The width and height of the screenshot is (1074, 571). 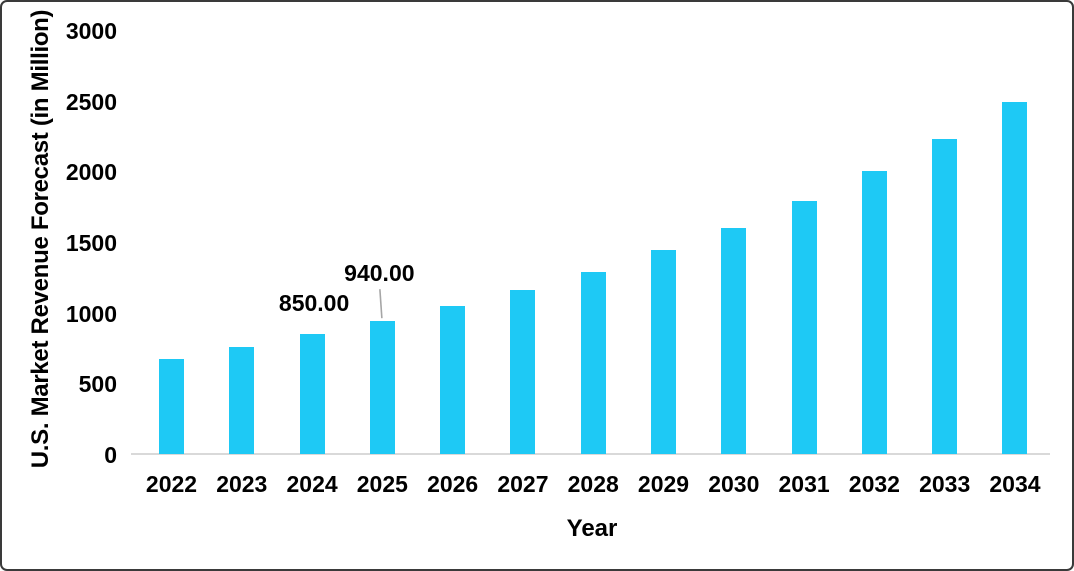 What do you see at coordinates (314, 302) in the screenshot?
I see `data-label-2024: 850.00` at bounding box center [314, 302].